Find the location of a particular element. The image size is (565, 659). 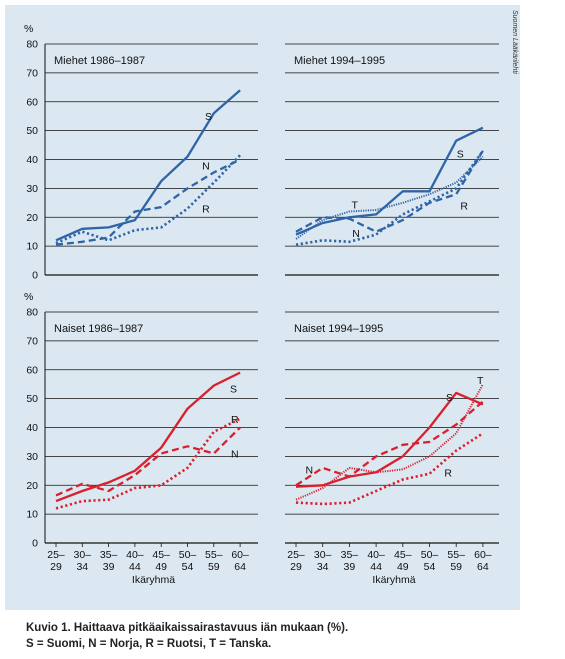

chart-title: Miehet 1994–1995 is located at coordinates (339, 61).